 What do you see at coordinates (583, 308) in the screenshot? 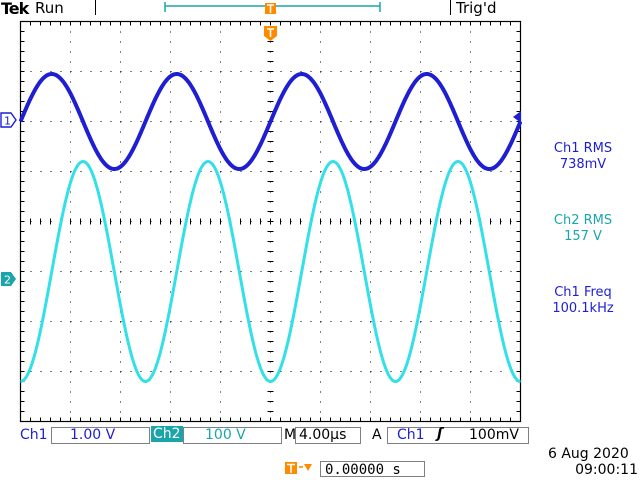
I see `measurement-value: 100.1kHz` at bounding box center [583, 308].